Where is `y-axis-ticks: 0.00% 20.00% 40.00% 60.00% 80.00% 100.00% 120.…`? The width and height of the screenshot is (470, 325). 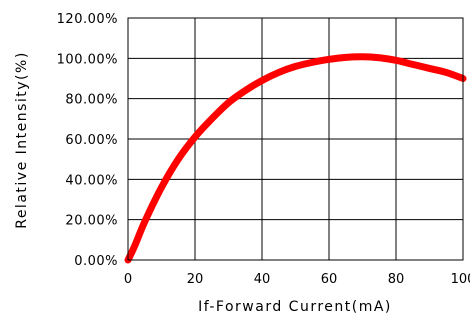
y-axis-ticks: 0.00% 20.00% 40.00% 60.00% 80.00% 100.00% 120.… is located at coordinates (87, 140).